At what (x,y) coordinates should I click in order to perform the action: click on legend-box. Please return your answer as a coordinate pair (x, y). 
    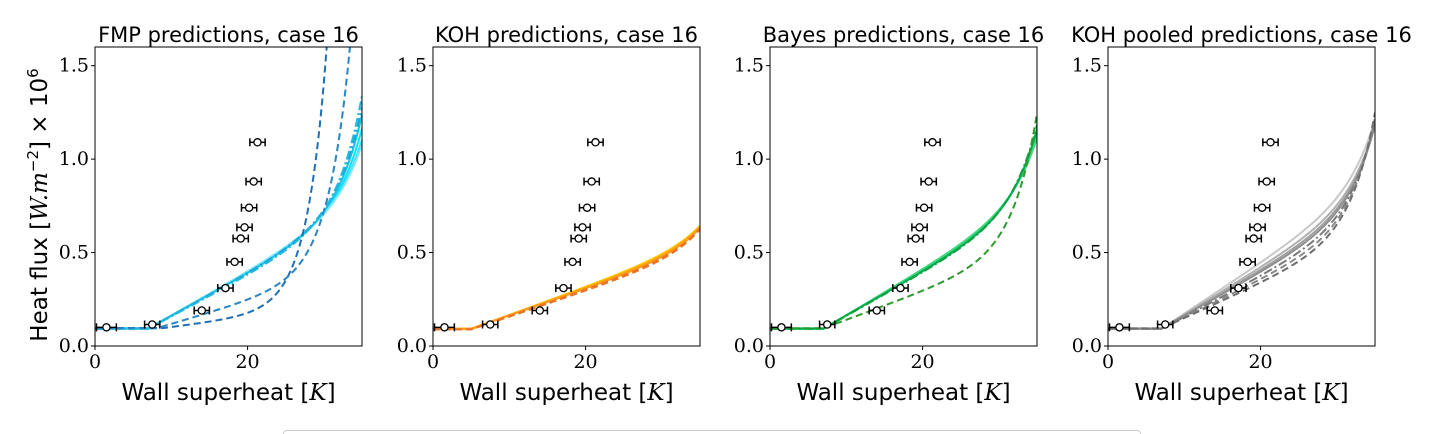
    Looking at the image, I should click on (712, 432).